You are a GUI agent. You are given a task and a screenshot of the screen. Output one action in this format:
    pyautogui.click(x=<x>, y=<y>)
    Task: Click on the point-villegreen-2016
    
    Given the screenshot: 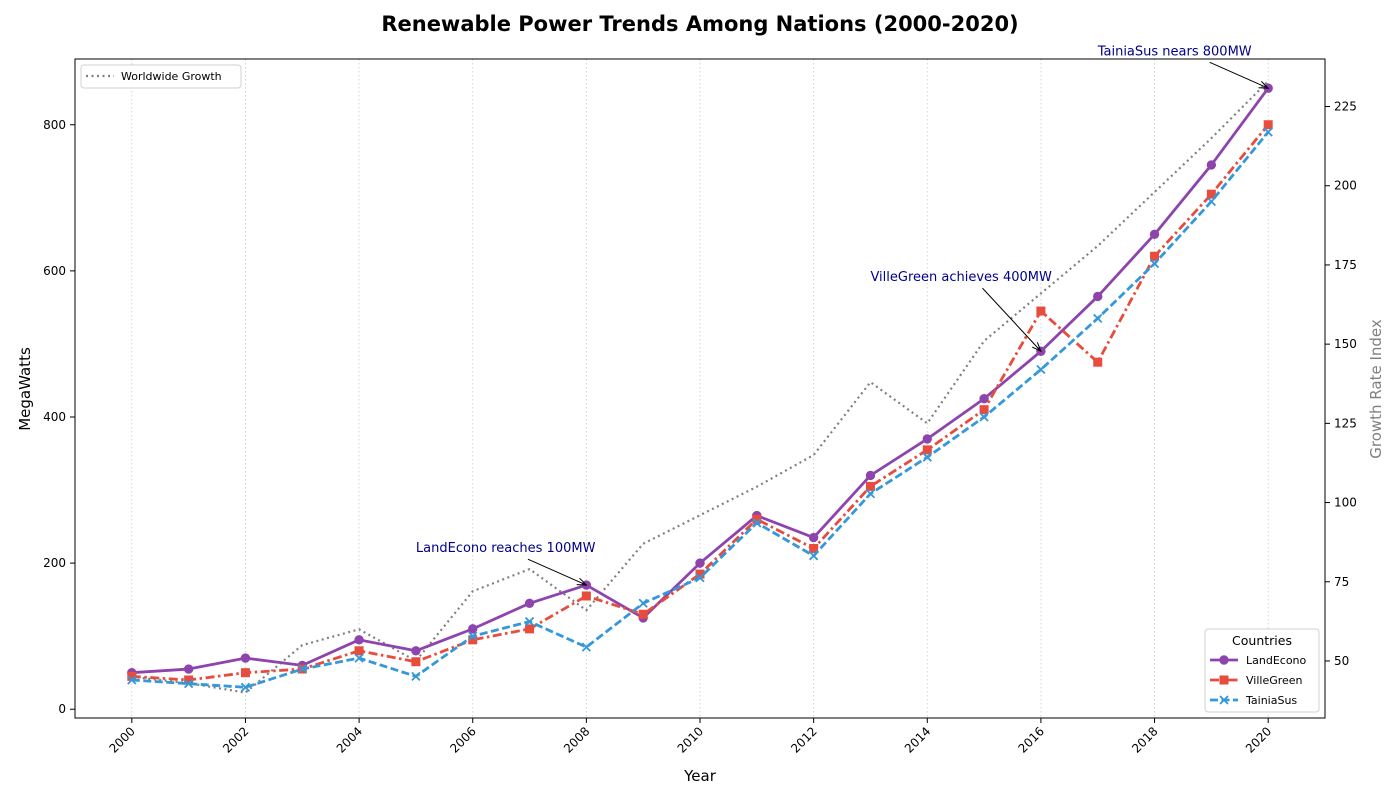 What is the action you would take?
    pyautogui.click(x=1041, y=311)
    